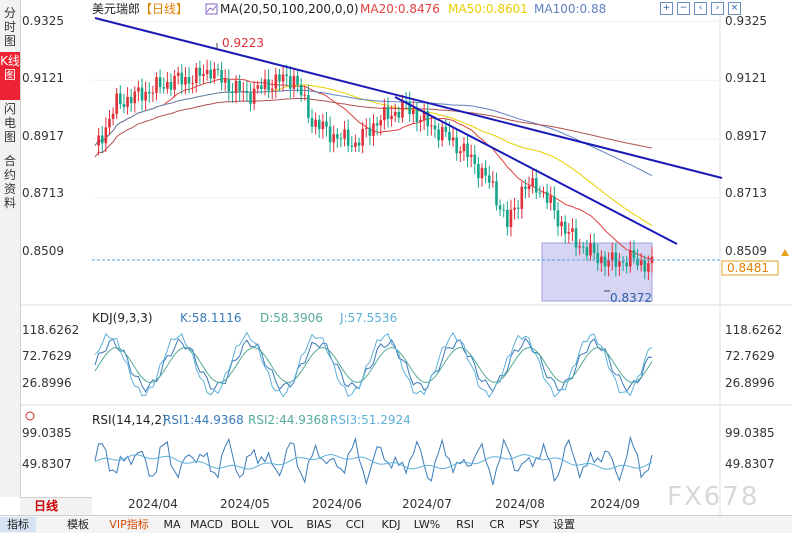  What do you see at coordinates (47, 383) in the screenshot?
I see `kdj-y-tick-left: 26.8996` at bounding box center [47, 383].